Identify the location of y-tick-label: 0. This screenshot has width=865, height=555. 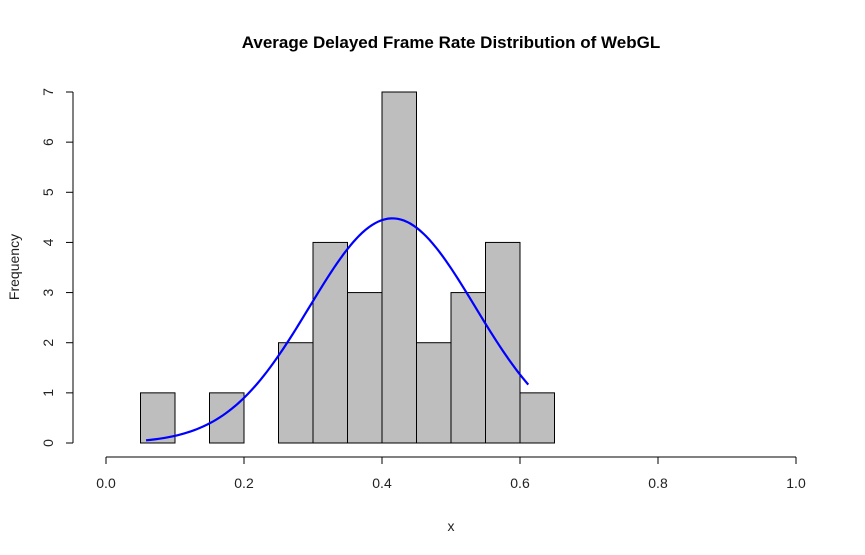
(48, 443).